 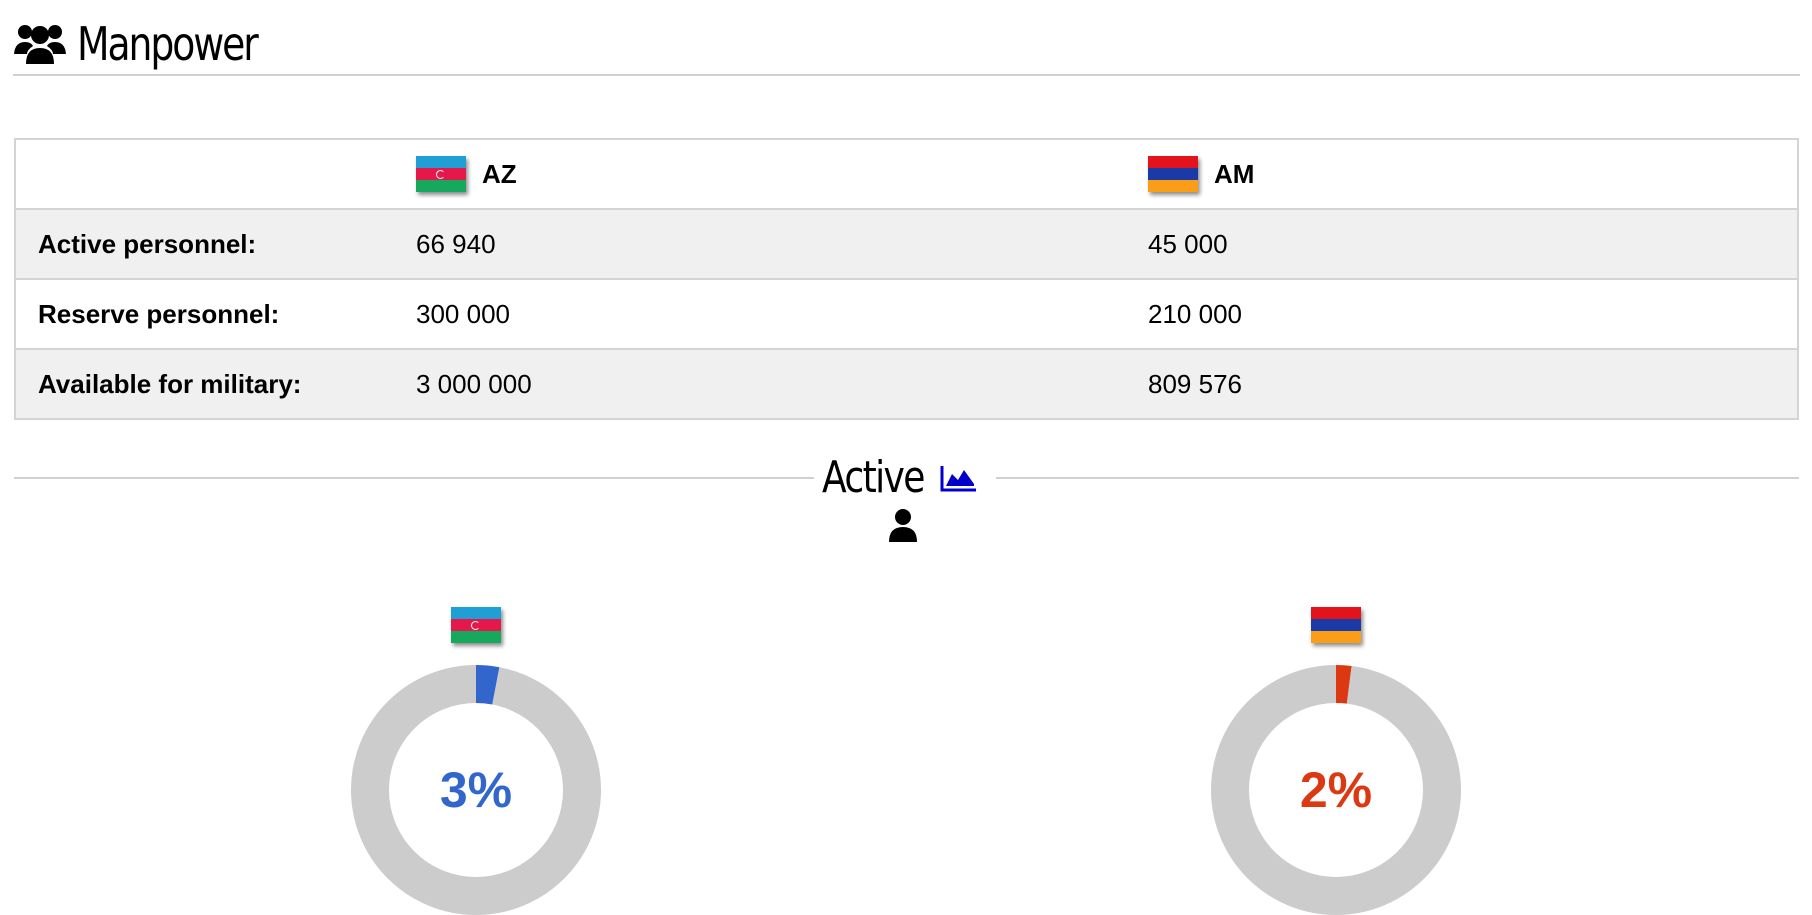 I want to click on cell-value: 45 000, so click(x=1462, y=243).